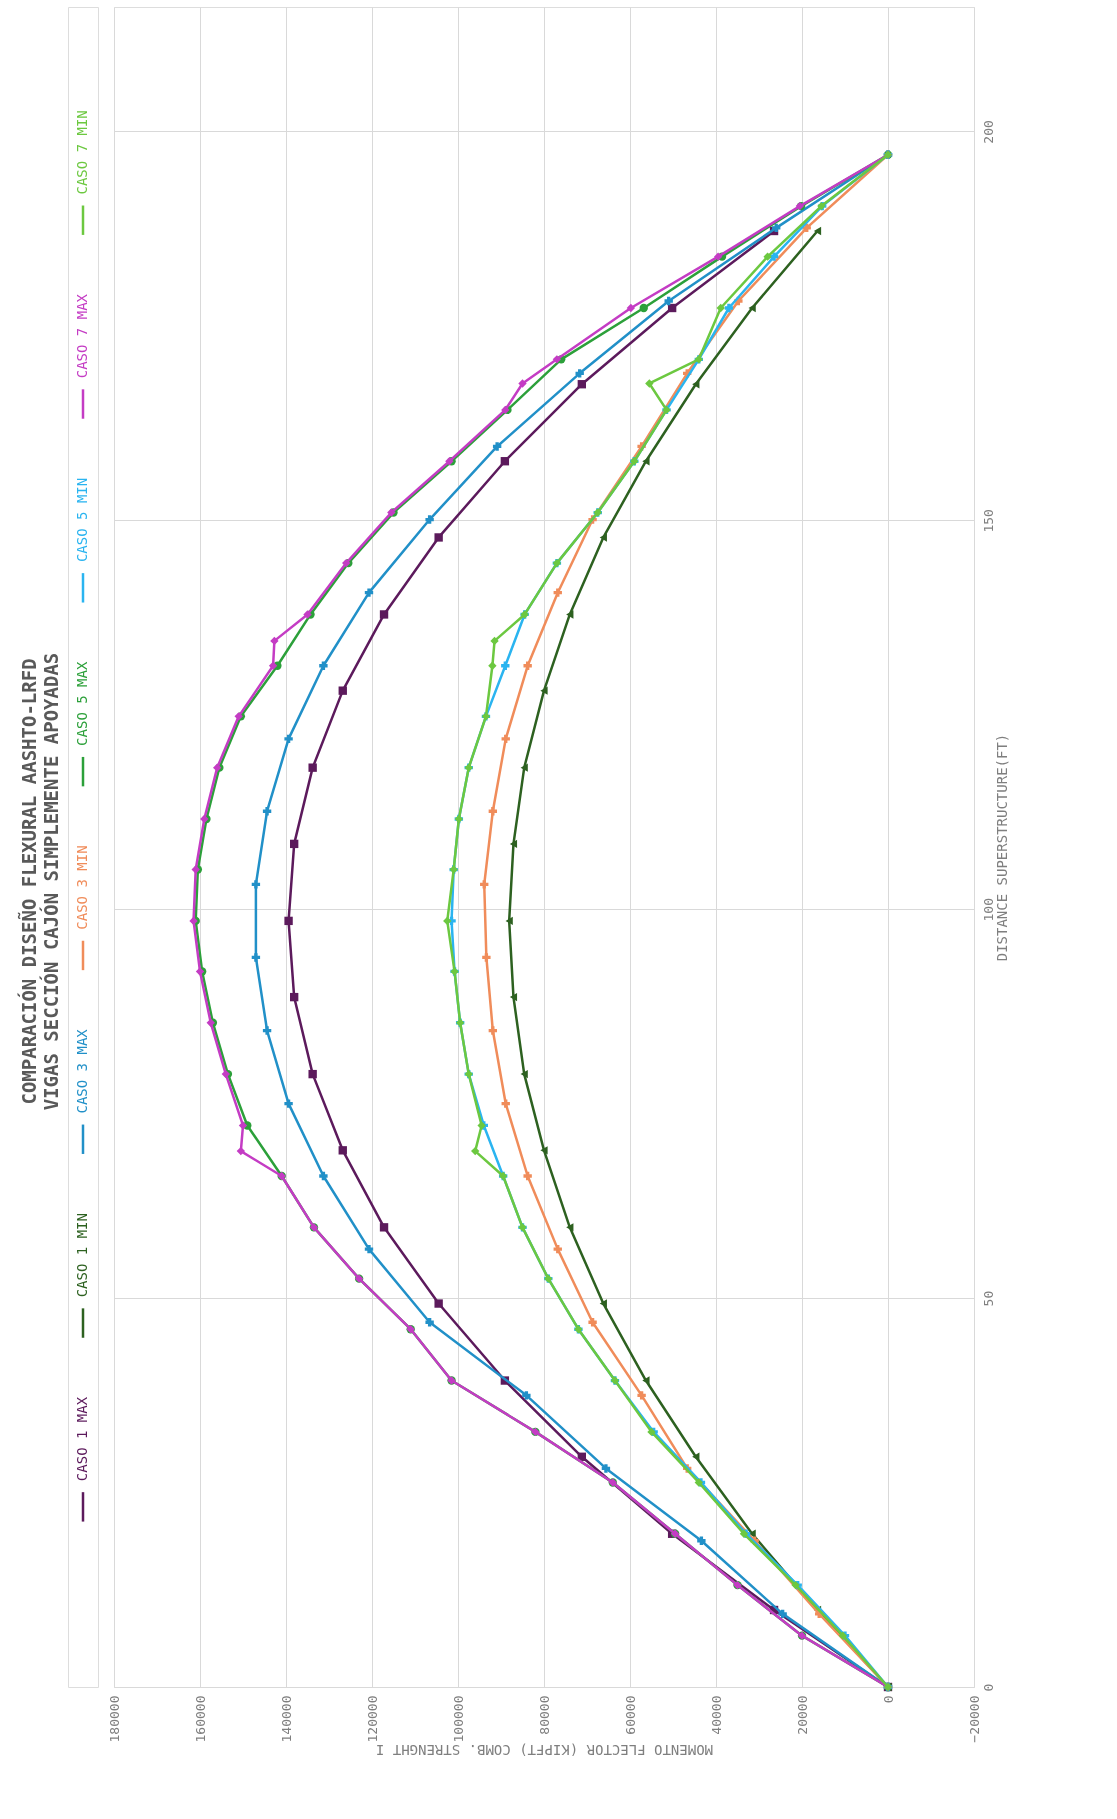 This screenshot has height=1819, width=1117. What do you see at coordinates (716, 1715) in the screenshot?
I see `x-tick-label: 40000` at bounding box center [716, 1715].